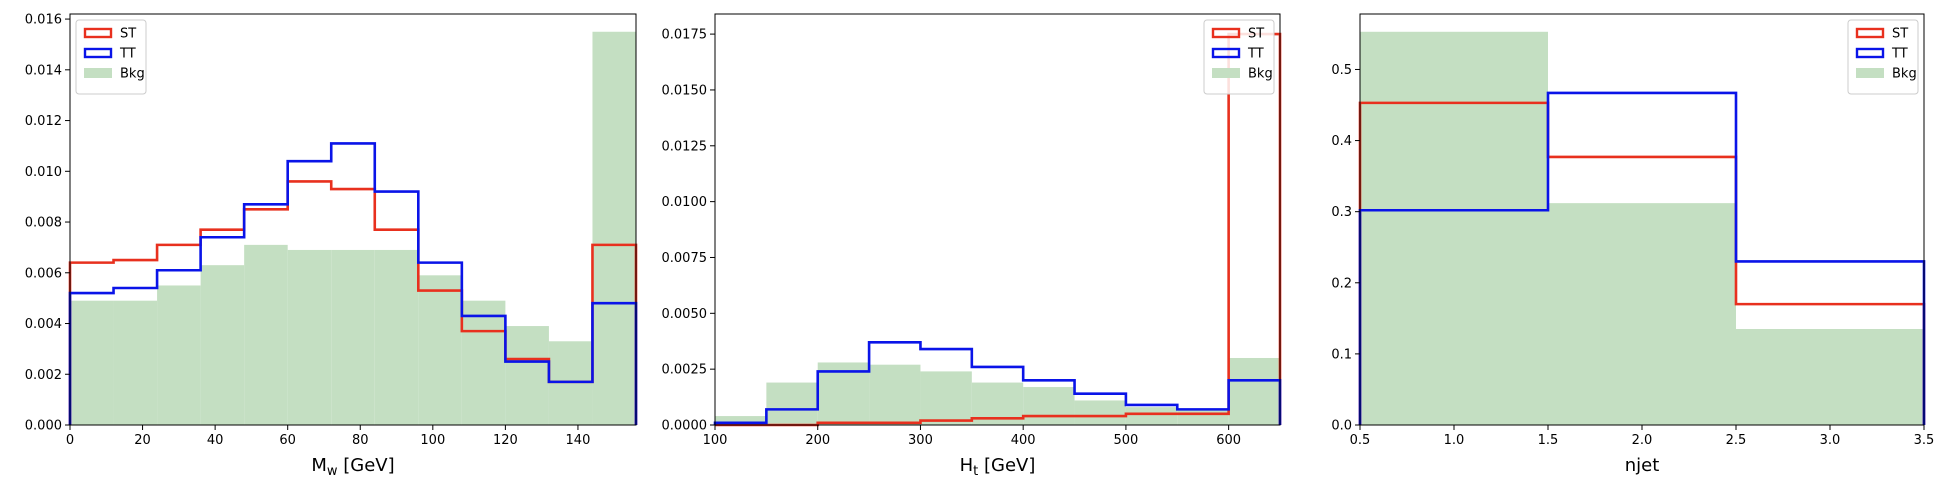 The width and height of the screenshot is (1946, 486). What do you see at coordinates (505, 440) in the screenshot?
I see `x-tick-label: 120` at bounding box center [505, 440].